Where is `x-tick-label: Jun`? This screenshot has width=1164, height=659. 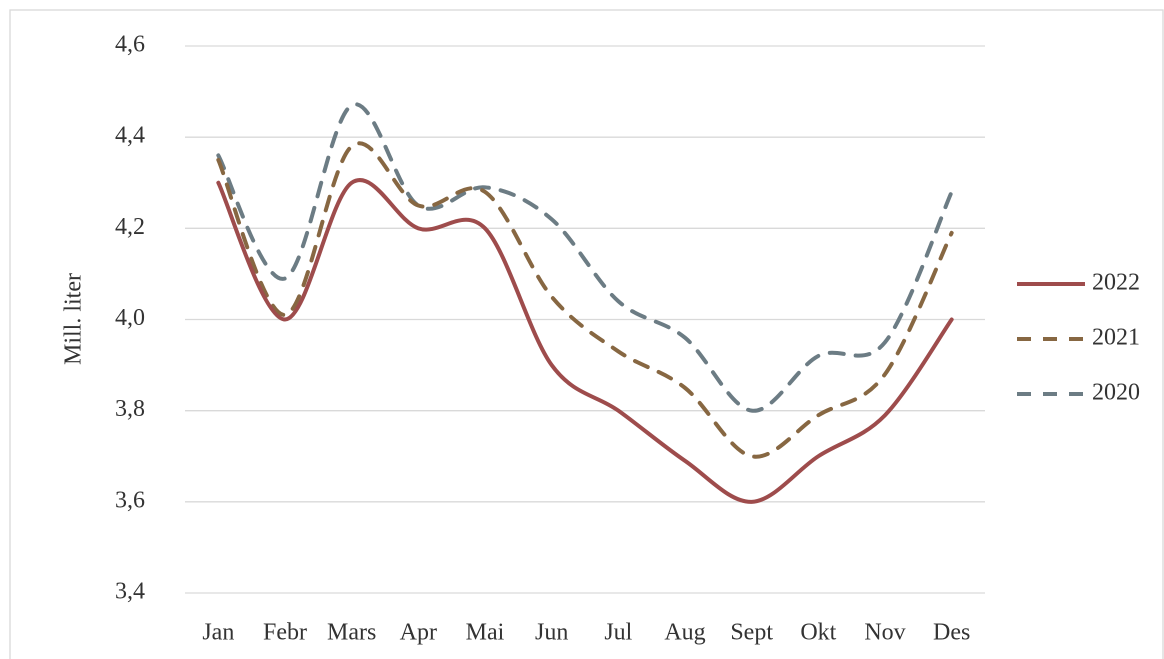 x-tick-label: Jun is located at coordinates (551, 633).